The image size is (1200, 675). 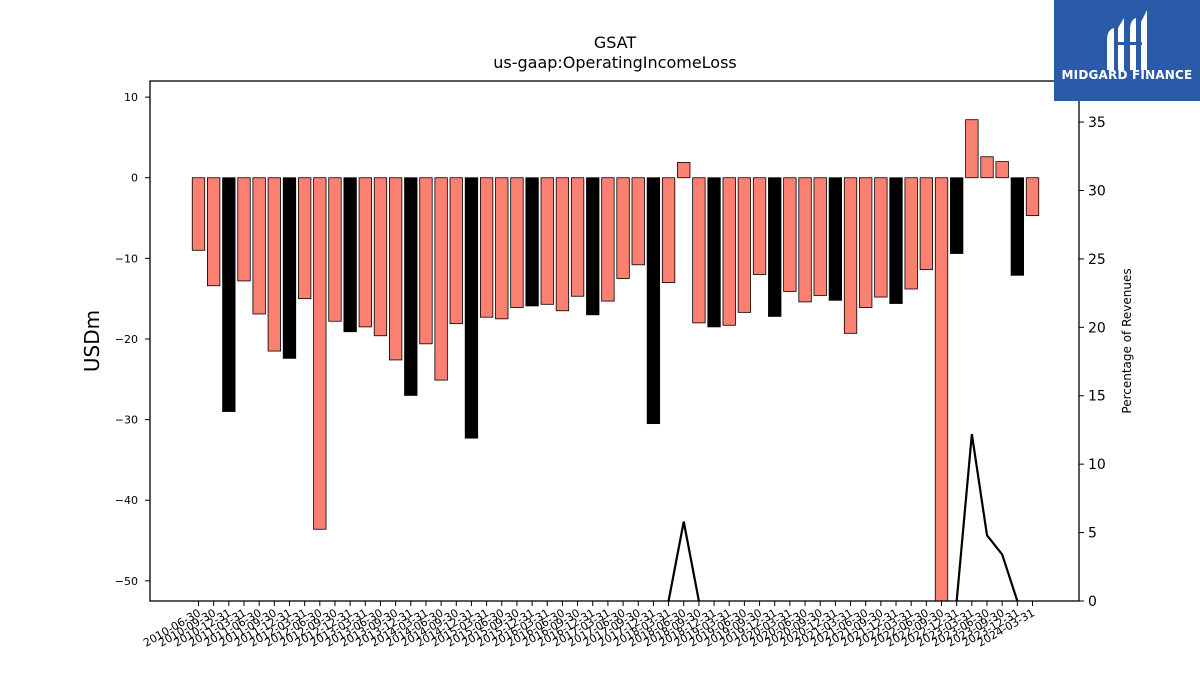 What do you see at coordinates (1127, 340) in the screenshot?
I see `y2-axis-label: Percentage of Revenues` at bounding box center [1127, 340].